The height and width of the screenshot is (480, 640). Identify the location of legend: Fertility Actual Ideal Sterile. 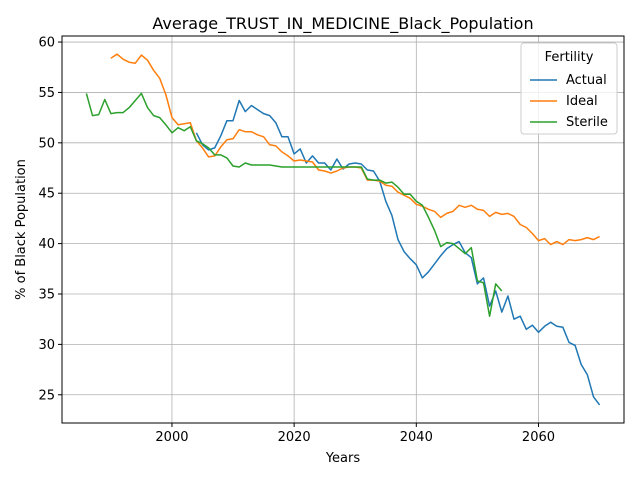
(569, 88).